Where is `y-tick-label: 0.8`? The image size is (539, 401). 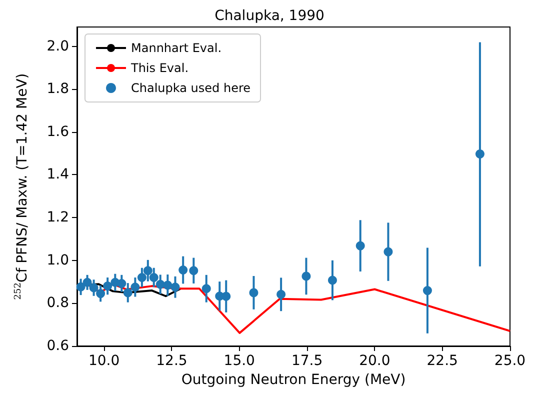
y-tick-label: 0.8 is located at coordinates (57, 303).